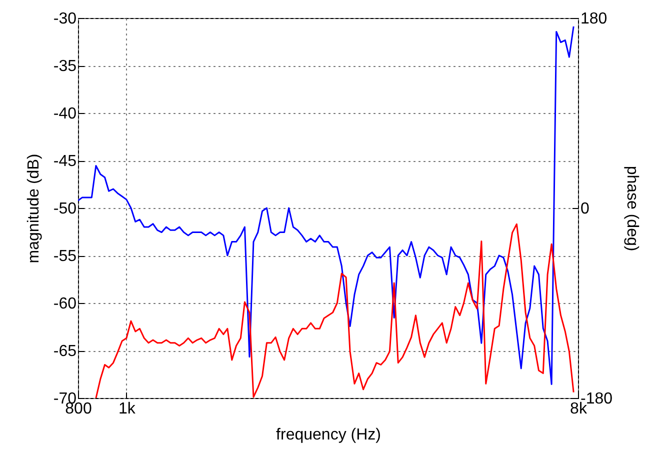  I want to click on y-tick-label: -40, so click(65, 114).